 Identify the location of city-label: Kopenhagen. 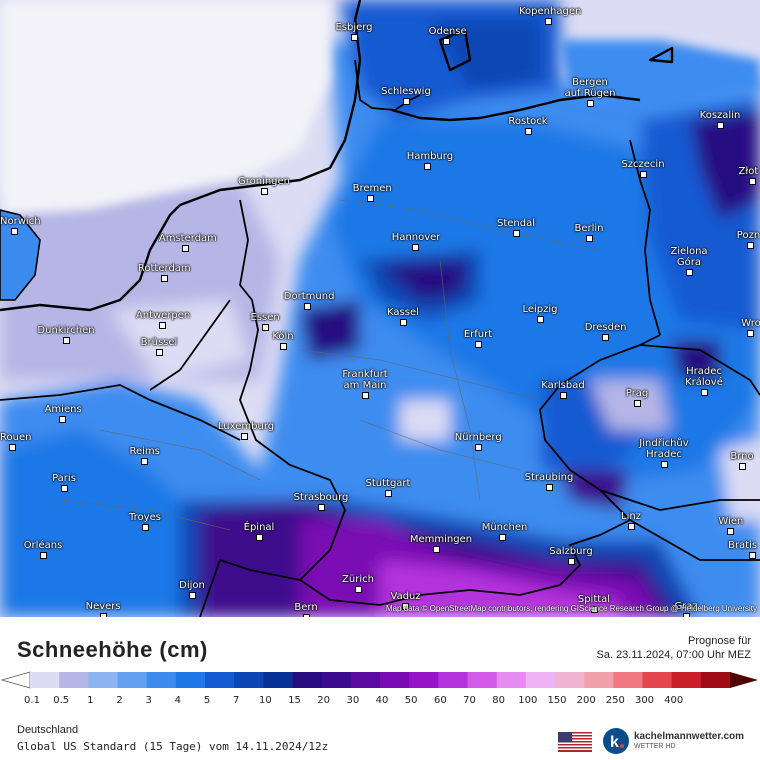
(550, 11).